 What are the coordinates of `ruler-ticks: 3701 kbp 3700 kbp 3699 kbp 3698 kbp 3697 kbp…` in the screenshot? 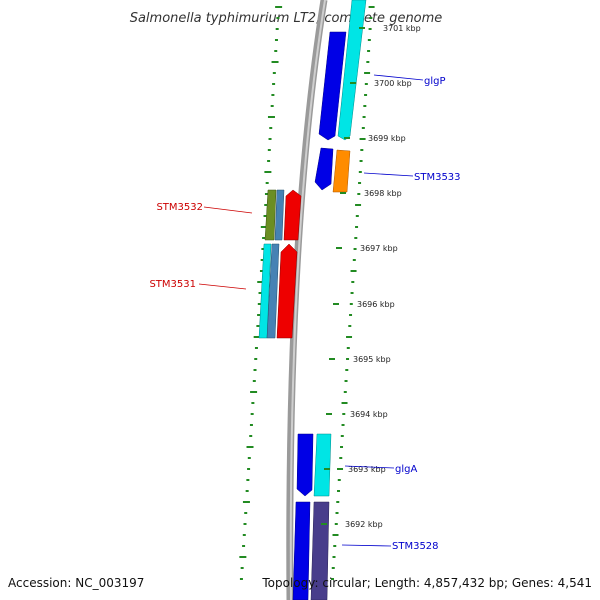 It's located at (371, 276).